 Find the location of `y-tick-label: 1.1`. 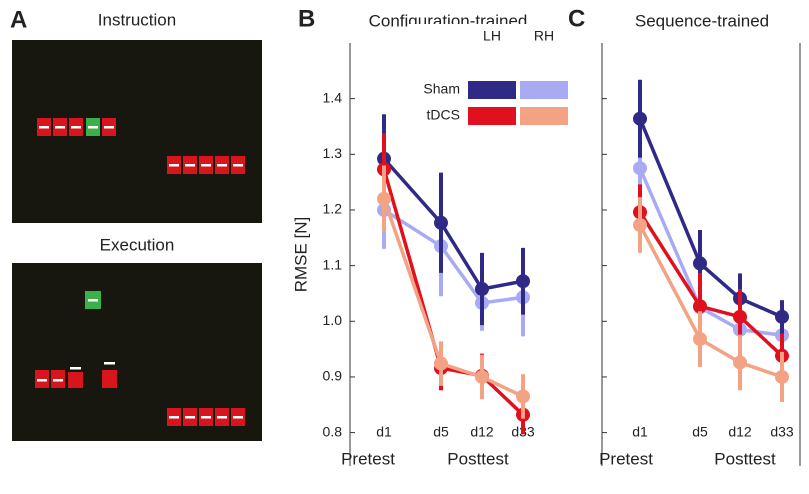

y-tick-label: 1.1 is located at coordinates (333, 264).